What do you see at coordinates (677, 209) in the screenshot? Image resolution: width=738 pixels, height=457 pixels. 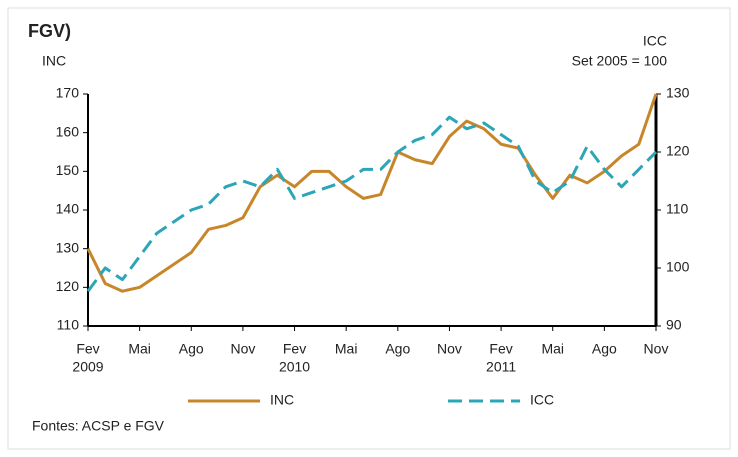 I see `y2-tick-label: 110` at bounding box center [677, 209].